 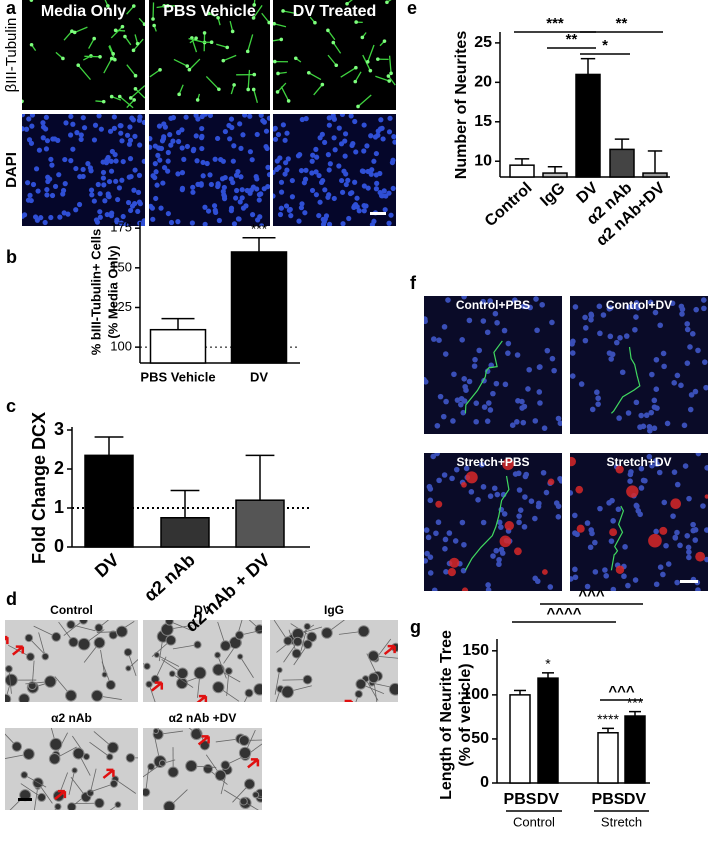 I want to click on row-label: DAPI, so click(x=11, y=170).